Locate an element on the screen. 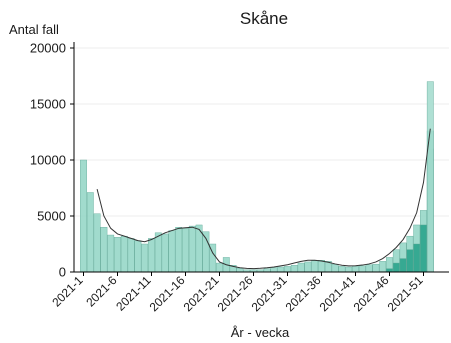  y-axis-label: Antal fall is located at coordinates (34, 29).